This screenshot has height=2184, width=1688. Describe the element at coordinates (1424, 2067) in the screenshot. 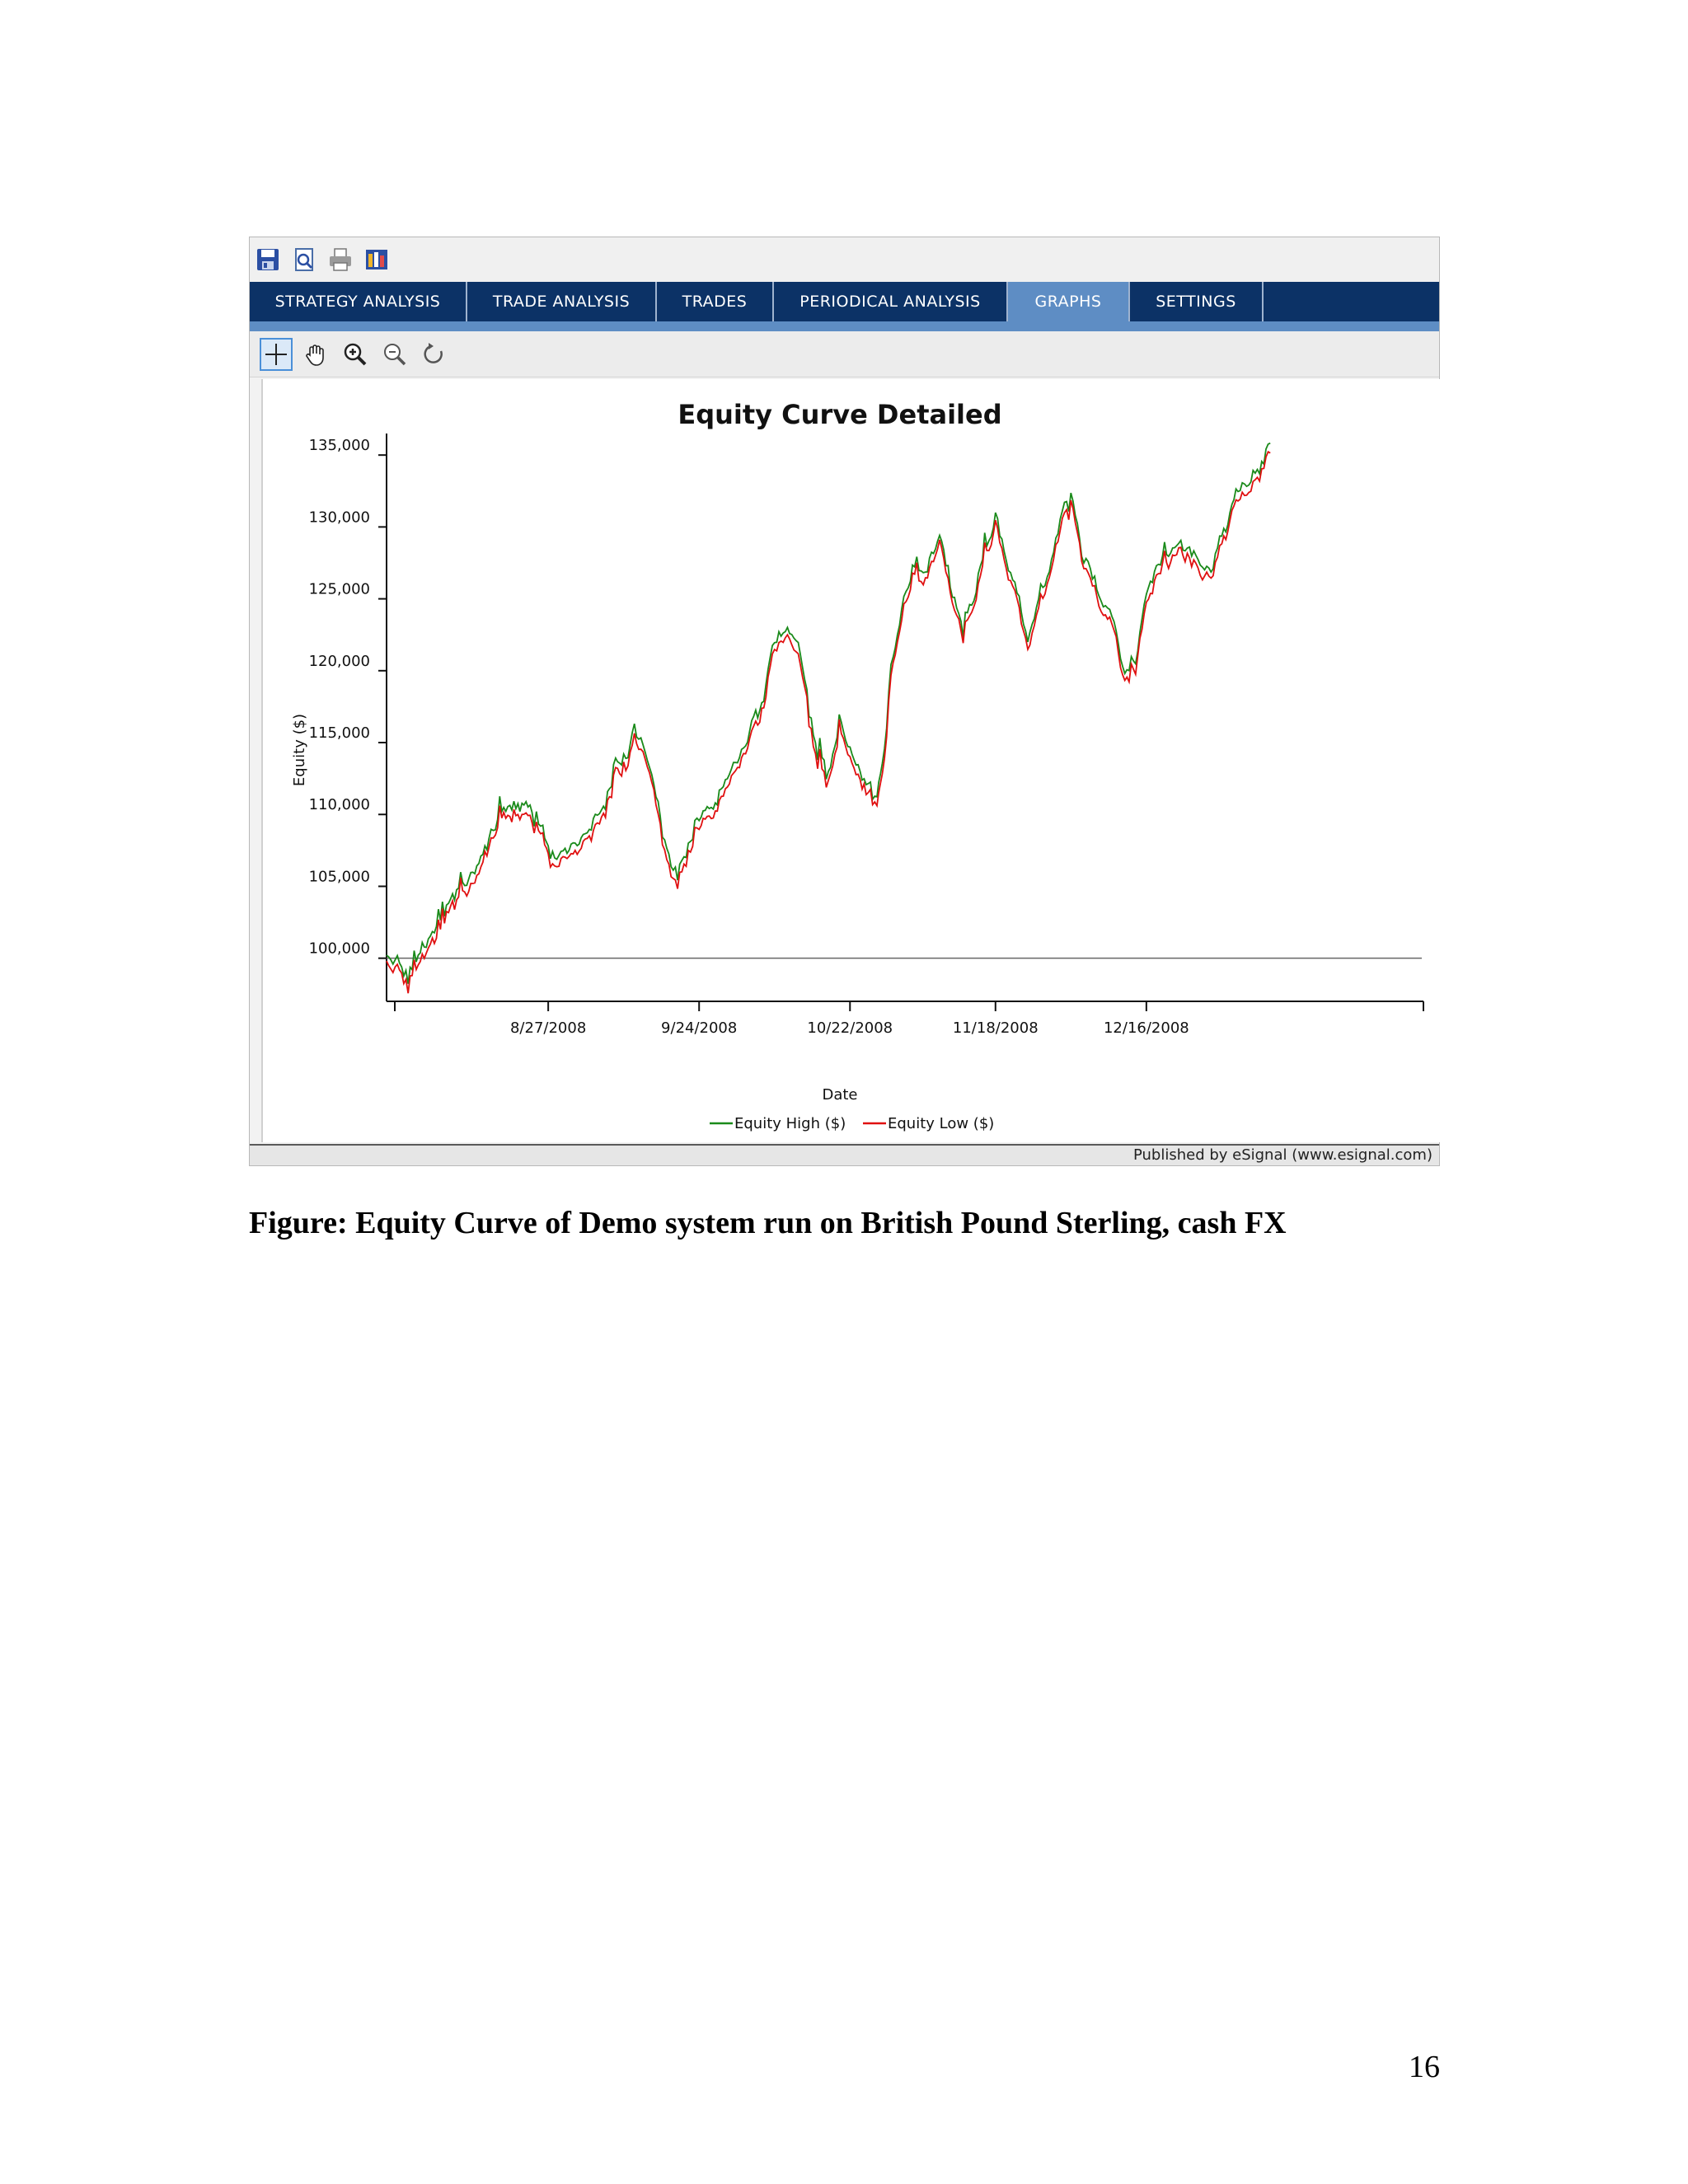

I see `page-number: 16` at that location.